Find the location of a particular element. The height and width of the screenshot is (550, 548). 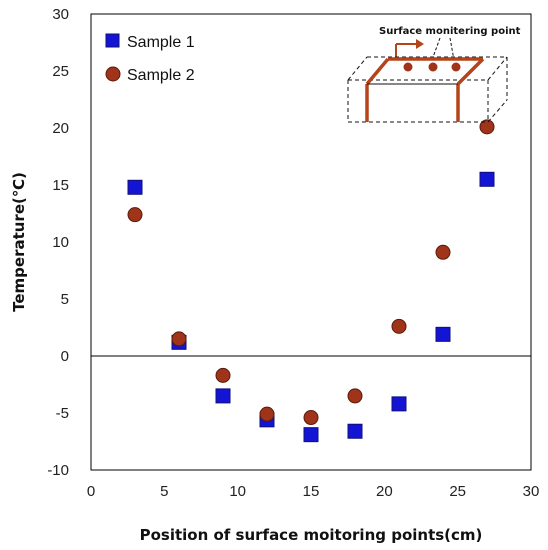

y-tick-label: 5 is located at coordinates (65, 299).